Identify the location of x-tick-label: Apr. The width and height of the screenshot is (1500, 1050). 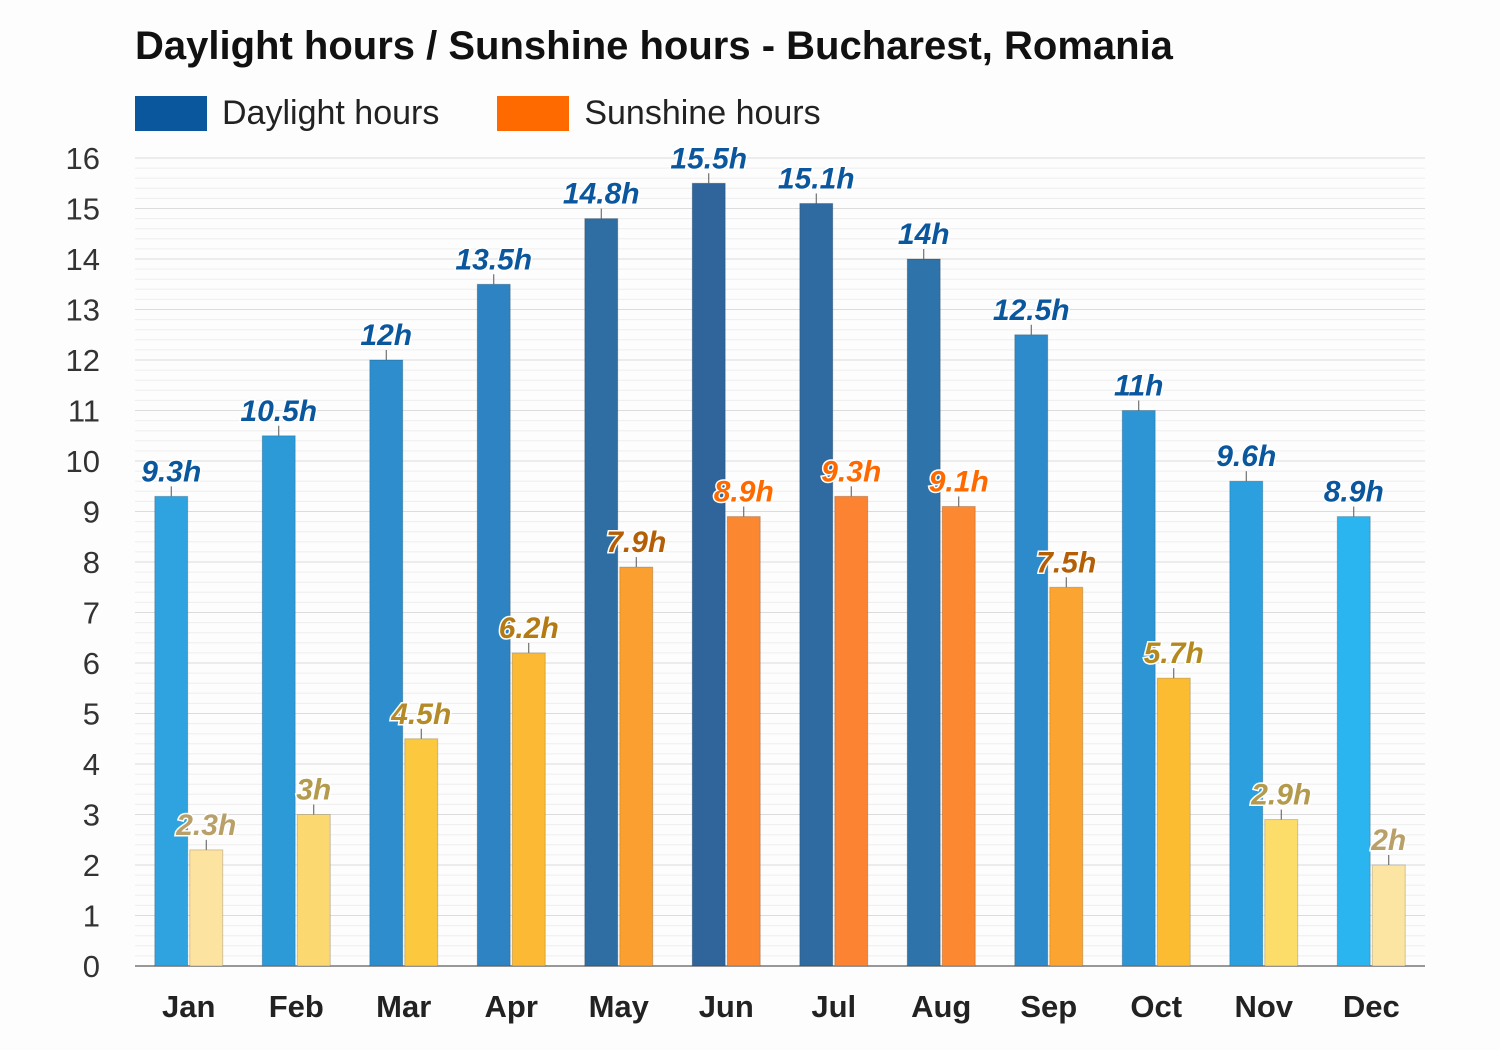
(511, 1006).